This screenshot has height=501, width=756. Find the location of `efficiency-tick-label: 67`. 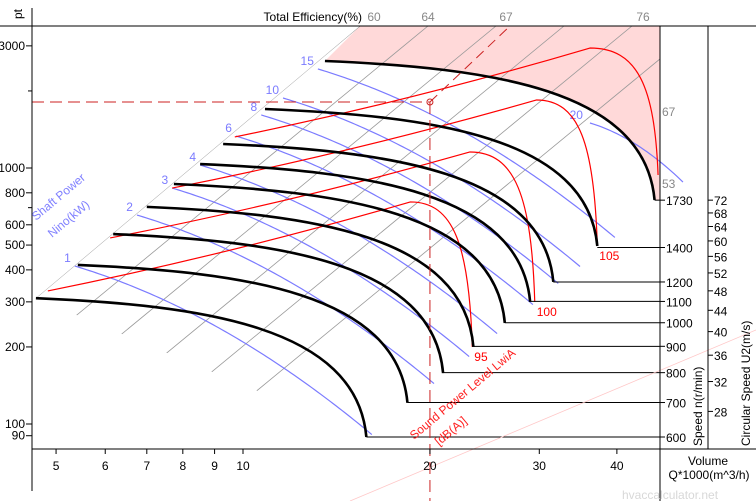

efficiency-tick-label: 67 is located at coordinates (506, 17).